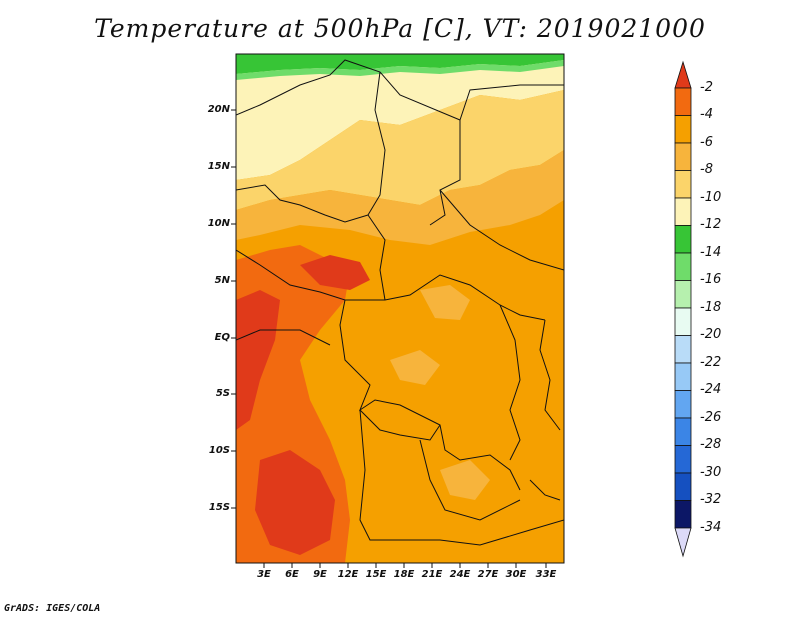 This screenshot has height=618, width=800. Describe the element at coordinates (218, 223) in the screenshot. I see `lat-label: 10N` at that location.